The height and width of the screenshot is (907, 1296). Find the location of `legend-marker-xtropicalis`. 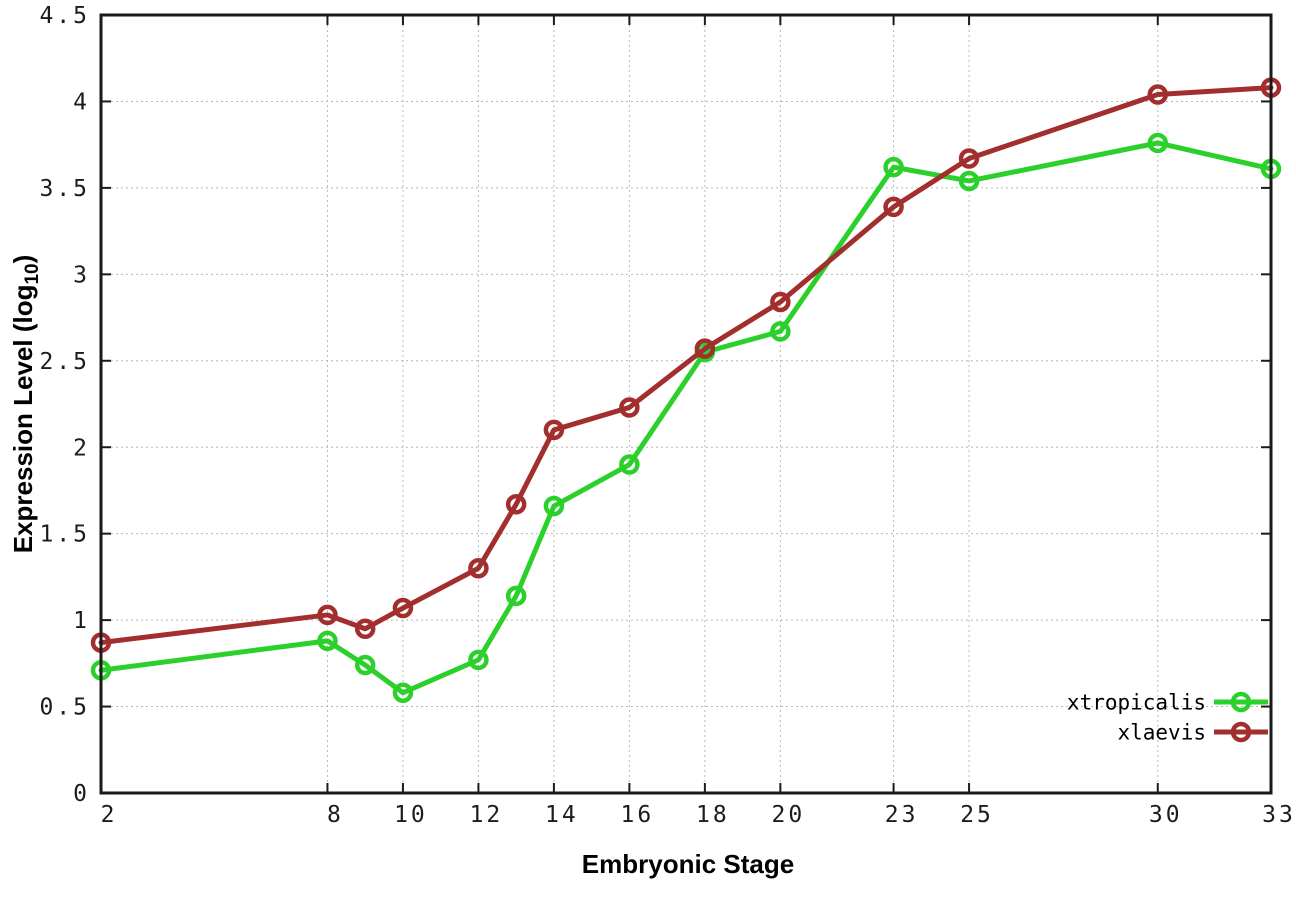

legend-marker-xtropicalis is located at coordinates (1241, 702).